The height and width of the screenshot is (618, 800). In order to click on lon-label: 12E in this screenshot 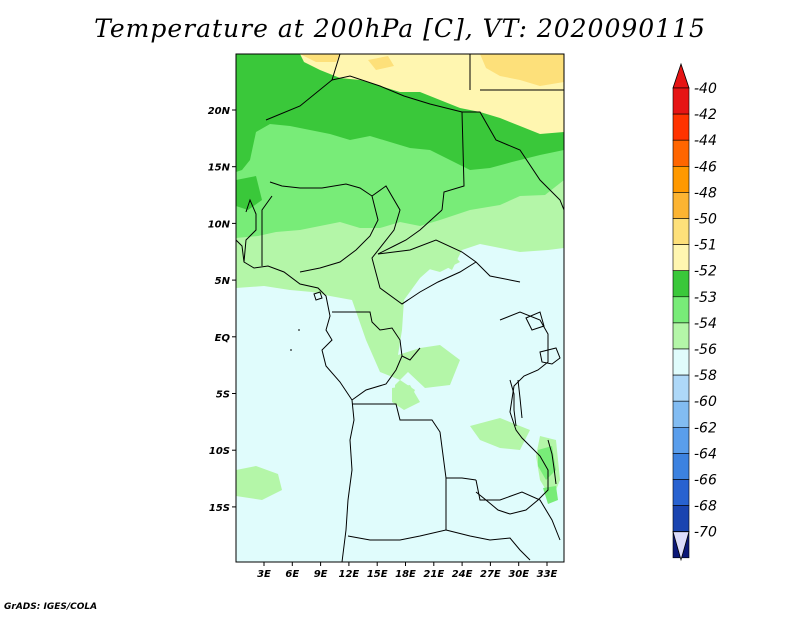, I will do `click(349, 574)`.